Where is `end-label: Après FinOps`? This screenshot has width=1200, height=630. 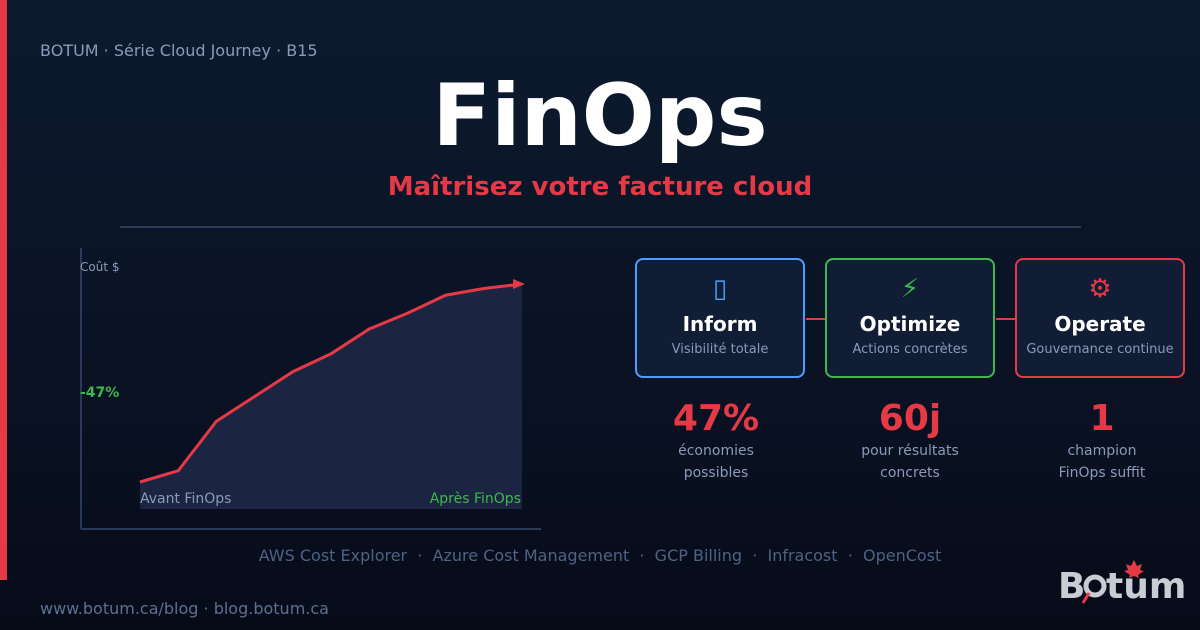
end-label: Après FinOps is located at coordinates (475, 499).